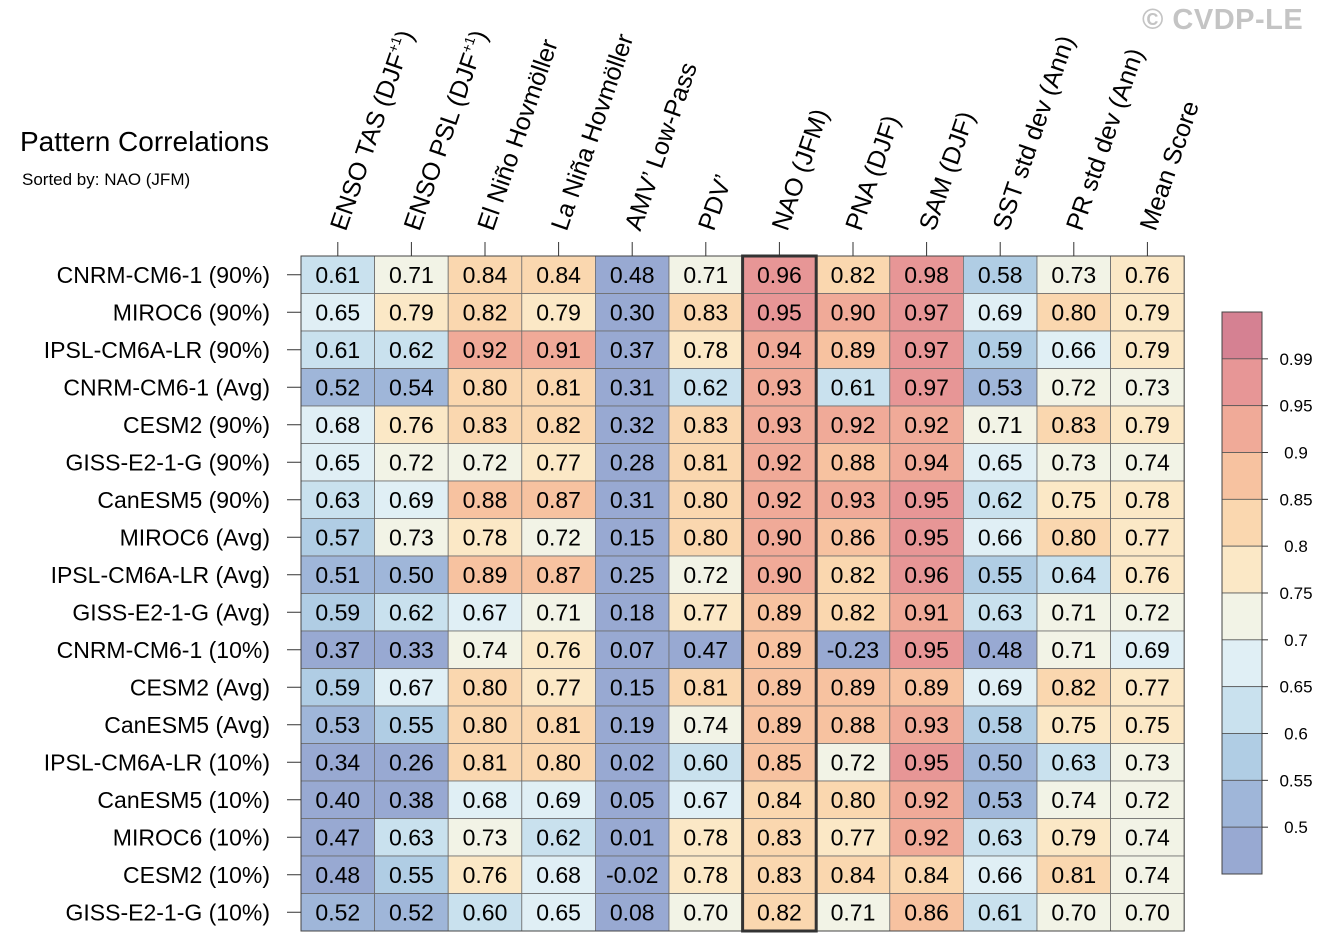  I want to click on column-label: El Niño Hovmöller, so click(518, 135).